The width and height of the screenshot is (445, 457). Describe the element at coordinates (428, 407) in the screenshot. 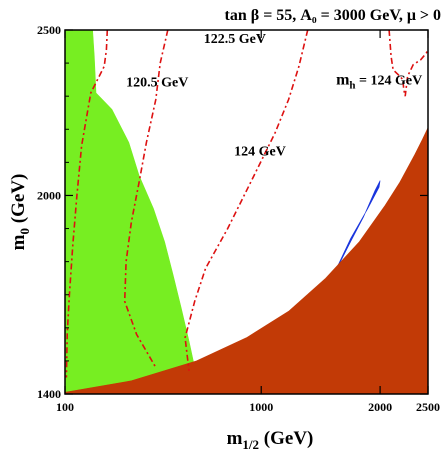

I see `x-tick-label: 2500` at that location.